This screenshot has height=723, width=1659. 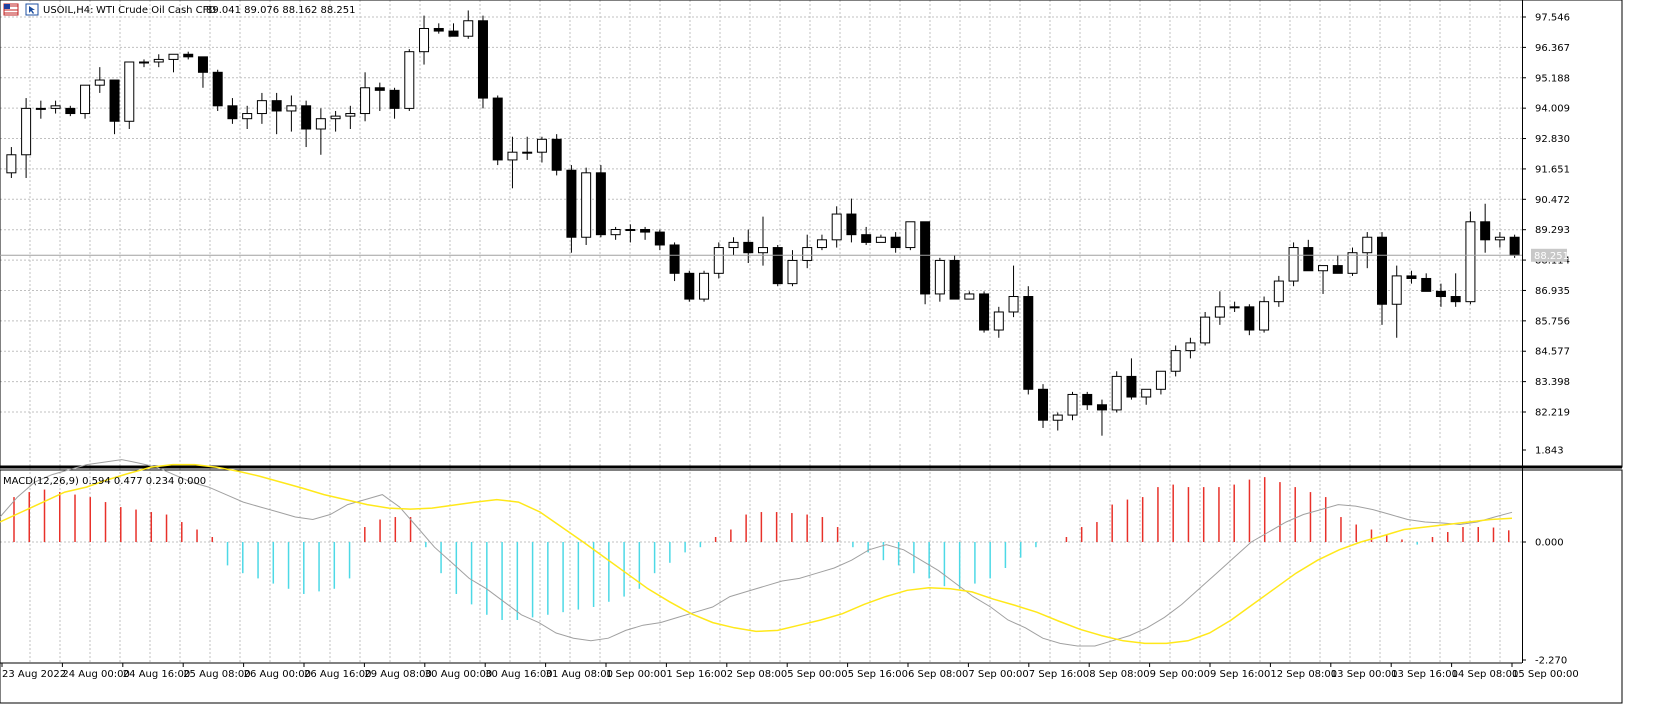 What do you see at coordinates (32, 9) in the screenshot?
I see `chart-cursor-icon` at bounding box center [32, 9].